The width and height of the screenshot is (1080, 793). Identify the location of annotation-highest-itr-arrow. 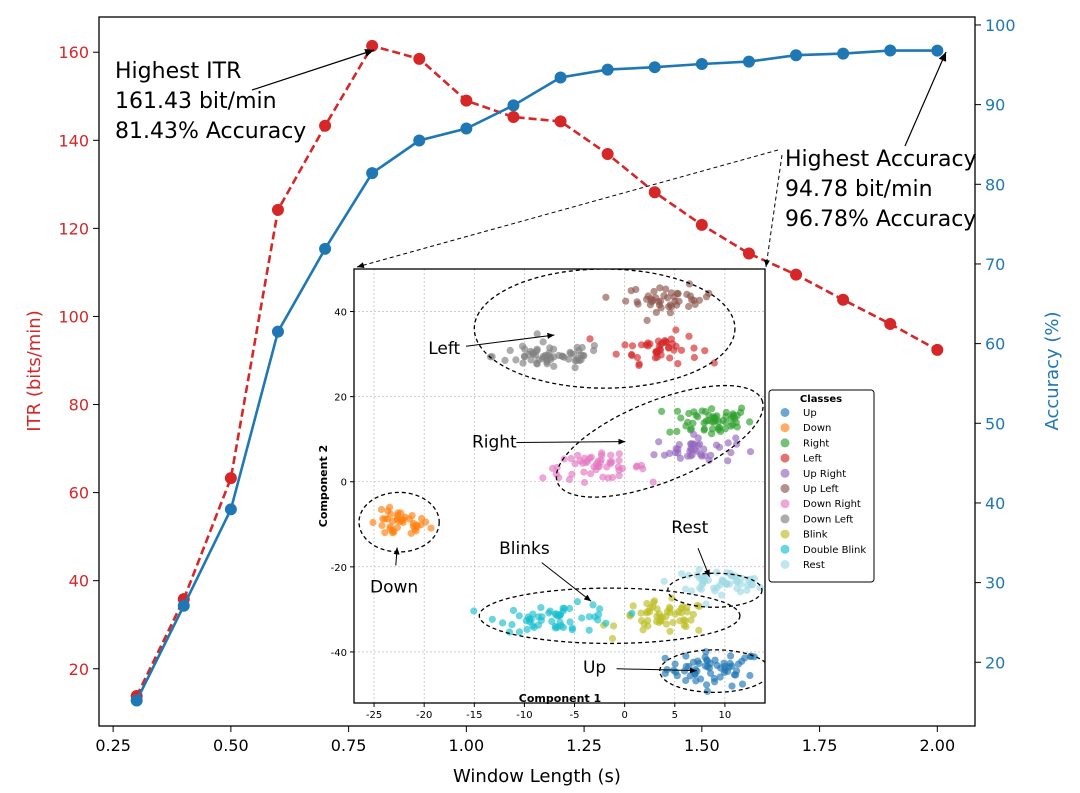
(313, 70).